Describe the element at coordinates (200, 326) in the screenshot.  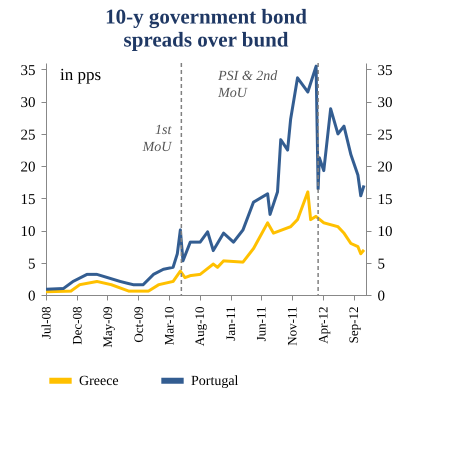
I see `x-tick-label: Aug-10` at that location.